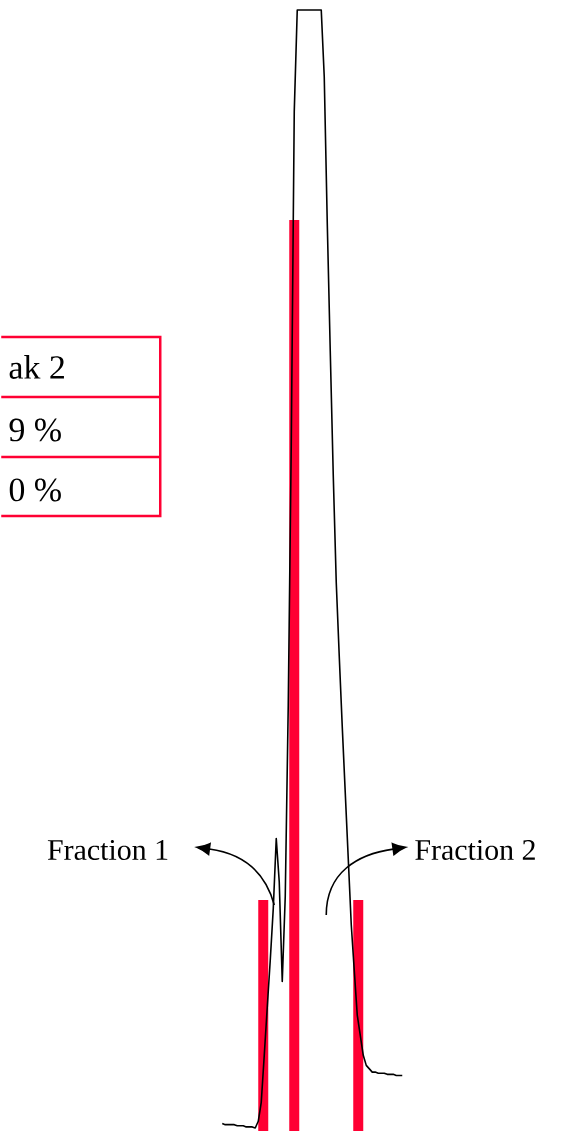  What do you see at coordinates (35, 490) in the screenshot?
I see `text: 0 %` at bounding box center [35, 490].